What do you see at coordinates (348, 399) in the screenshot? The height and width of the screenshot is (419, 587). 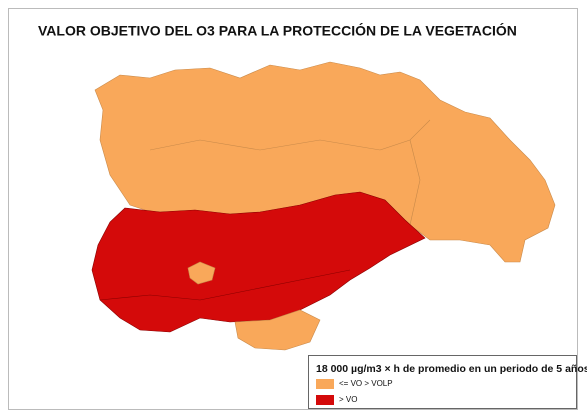 I see `legend-label: > VO` at bounding box center [348, 399].